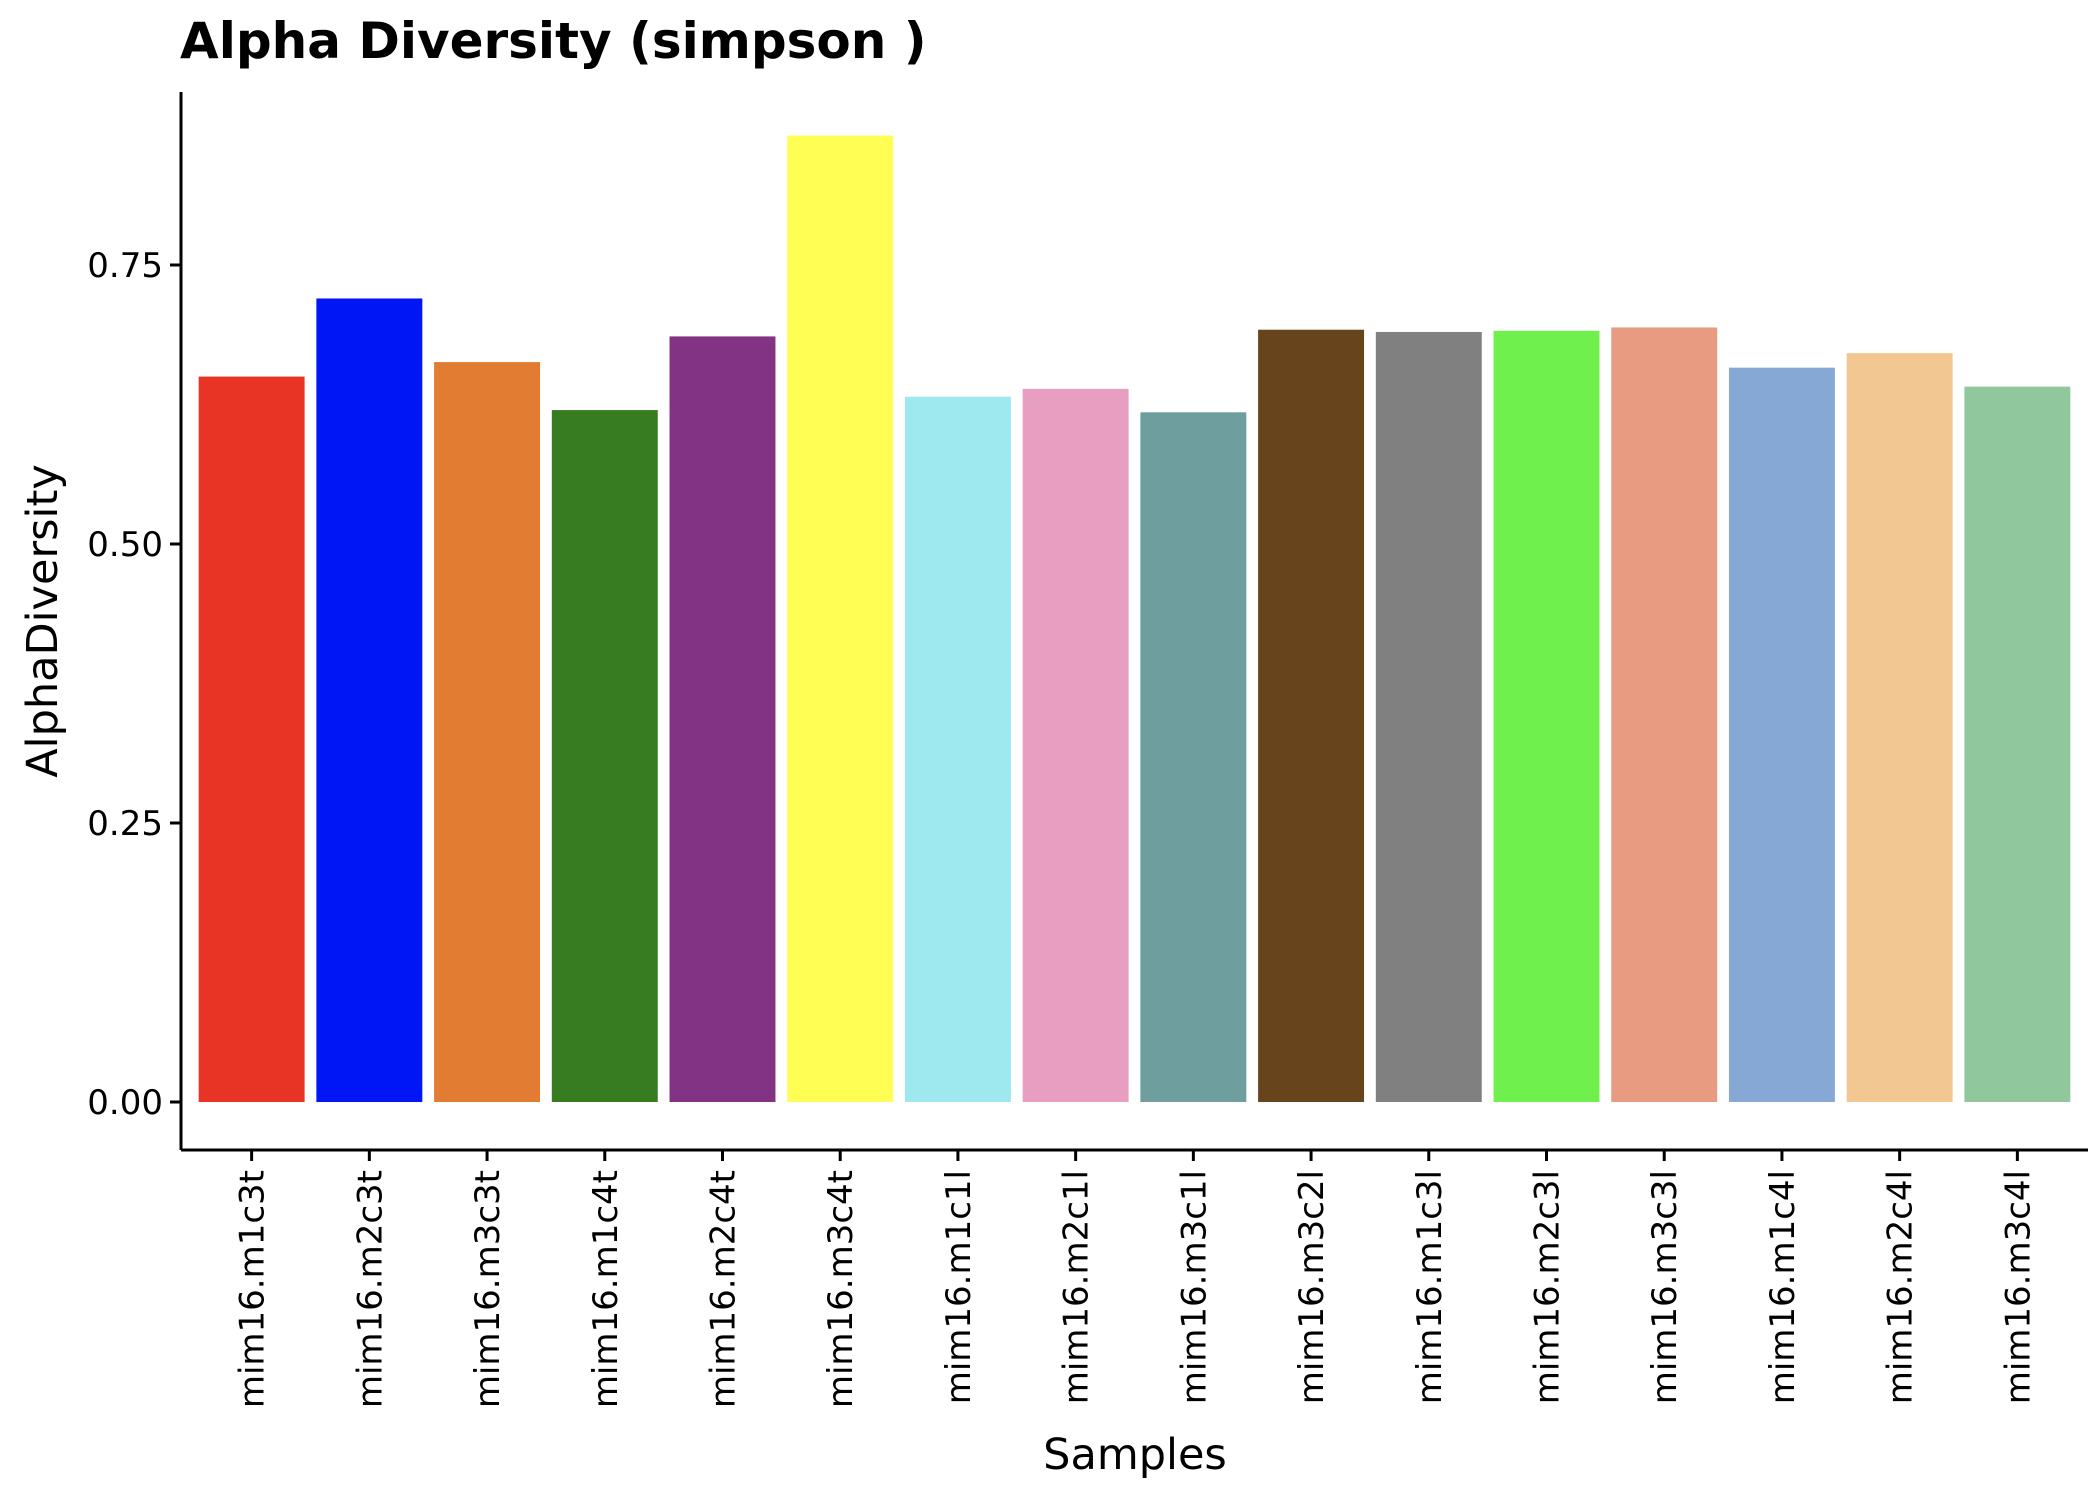  Describe the element at coordinates (1428, 717) in the screenshot. I see `bar-mim16.m1c3l` at that location.